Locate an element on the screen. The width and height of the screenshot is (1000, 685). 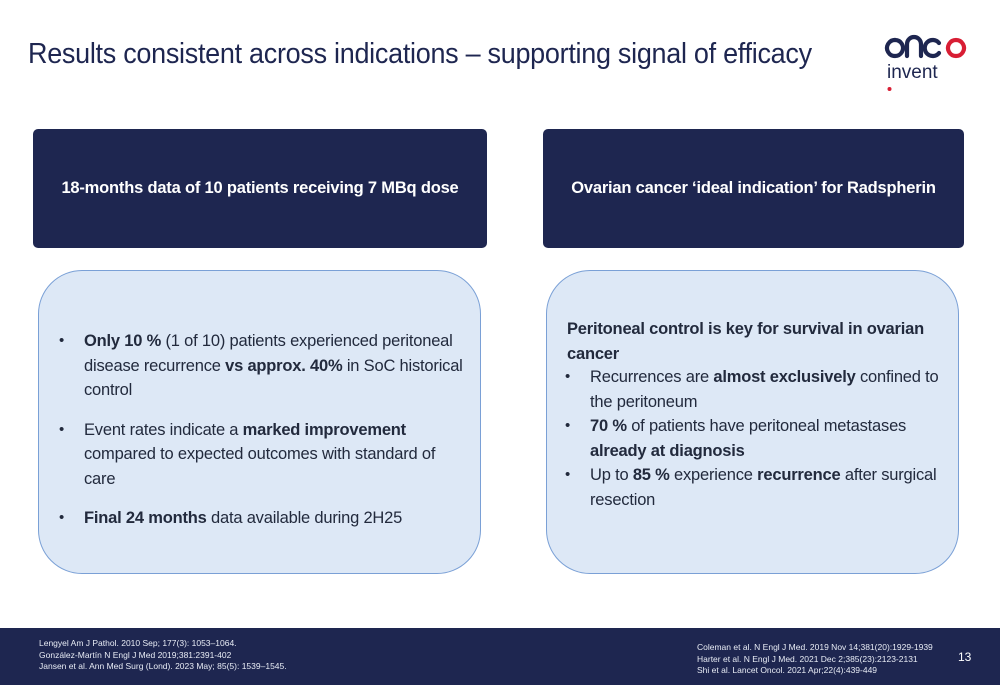
page-number: 13 is located at coordinates (965, 657).